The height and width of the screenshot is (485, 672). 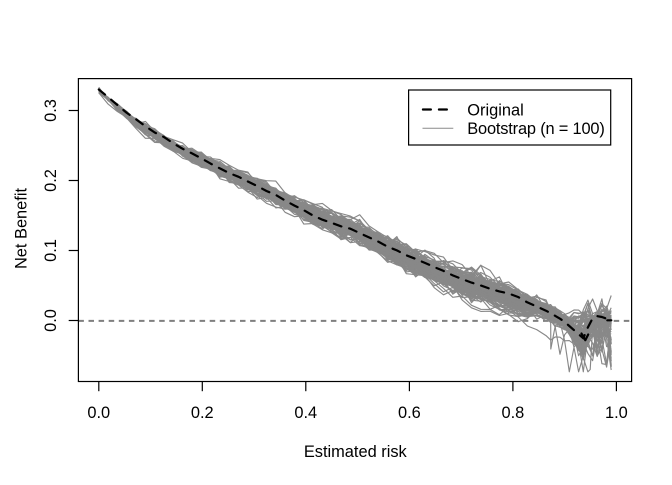 What do you see at coordinates (495, 110) in the screenshot?
I see `svg-text: Original` at bounding box center [495, 110].